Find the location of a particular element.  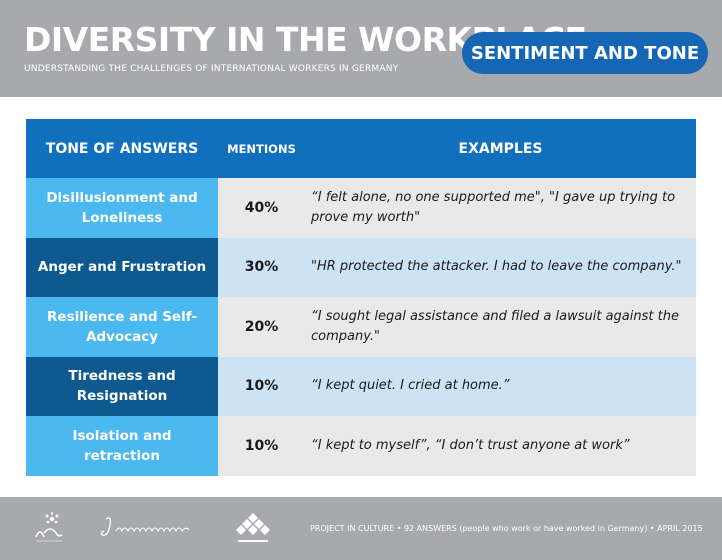

tone-cell: Isolation and retraction is located at coordinates (122, 446).